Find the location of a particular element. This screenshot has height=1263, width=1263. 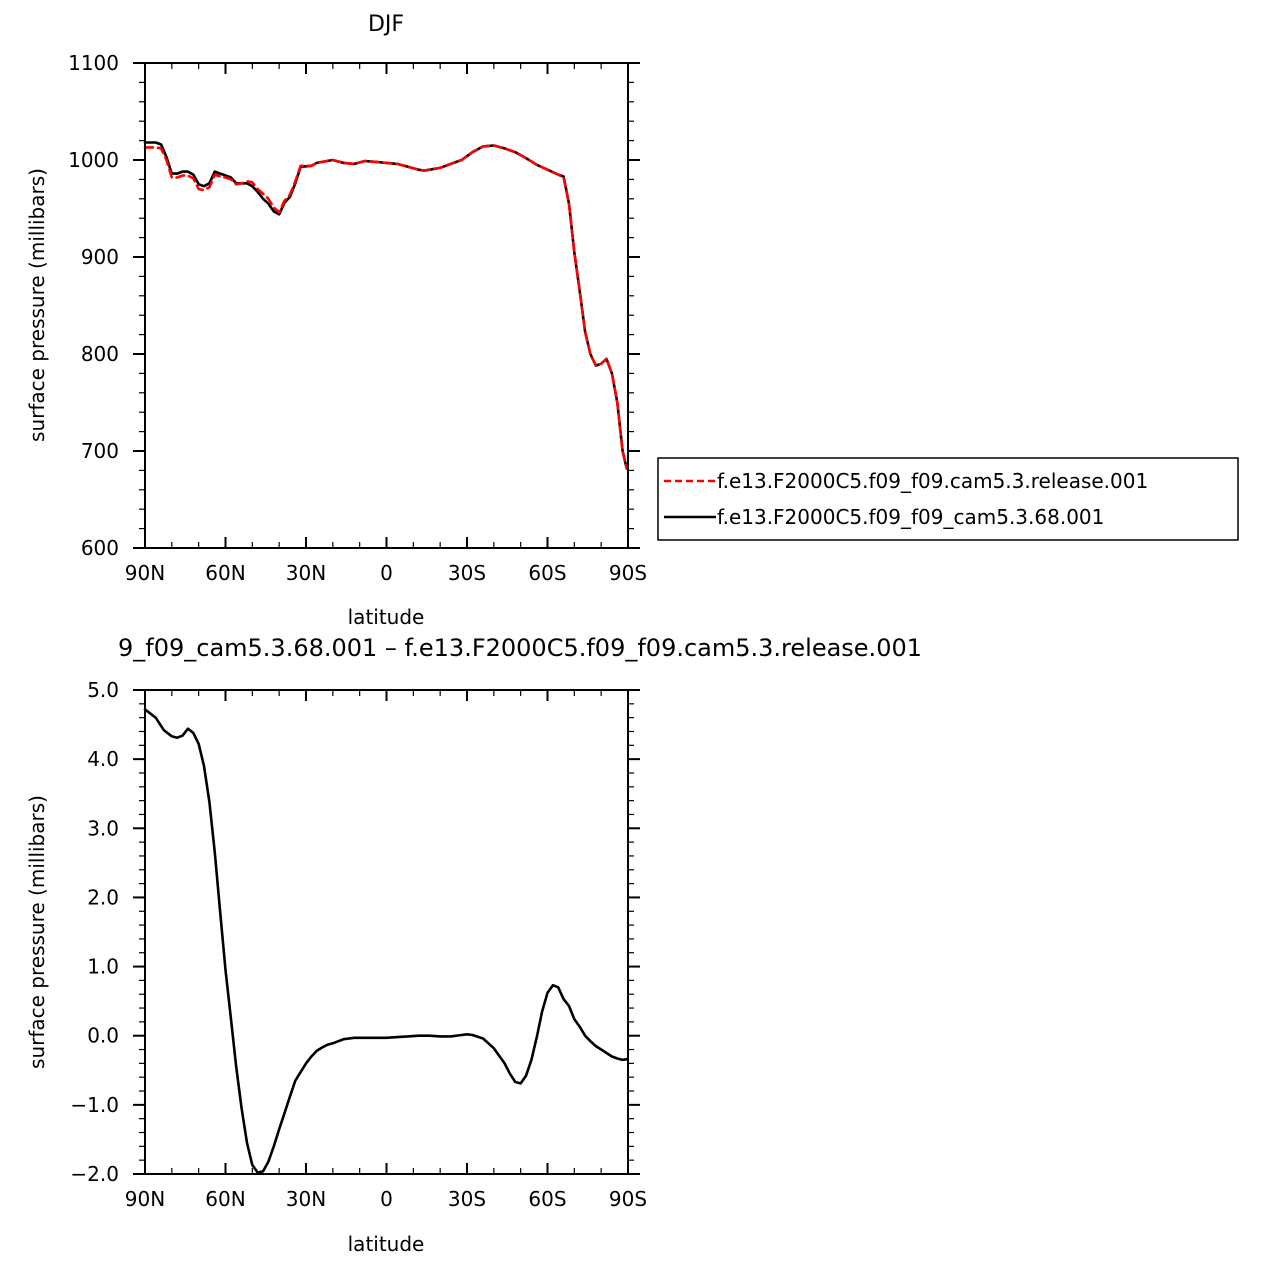

top-x-tick-label: 0 is located at coordinates (386, 573).